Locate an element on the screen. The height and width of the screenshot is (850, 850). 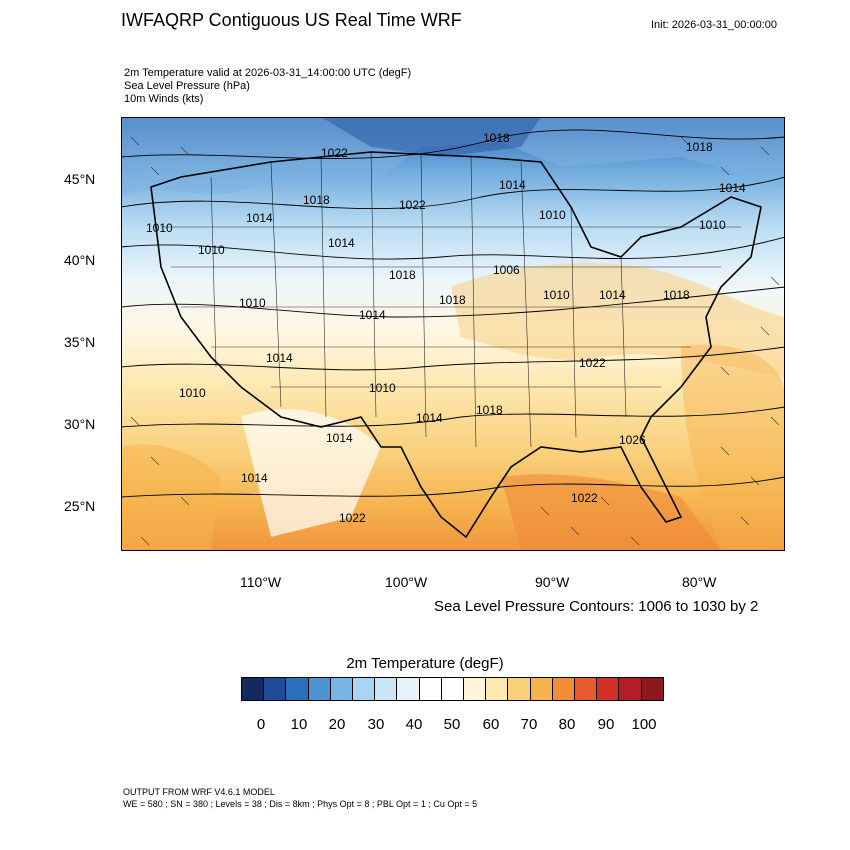
colorbar is located at coordinates (452, 689).